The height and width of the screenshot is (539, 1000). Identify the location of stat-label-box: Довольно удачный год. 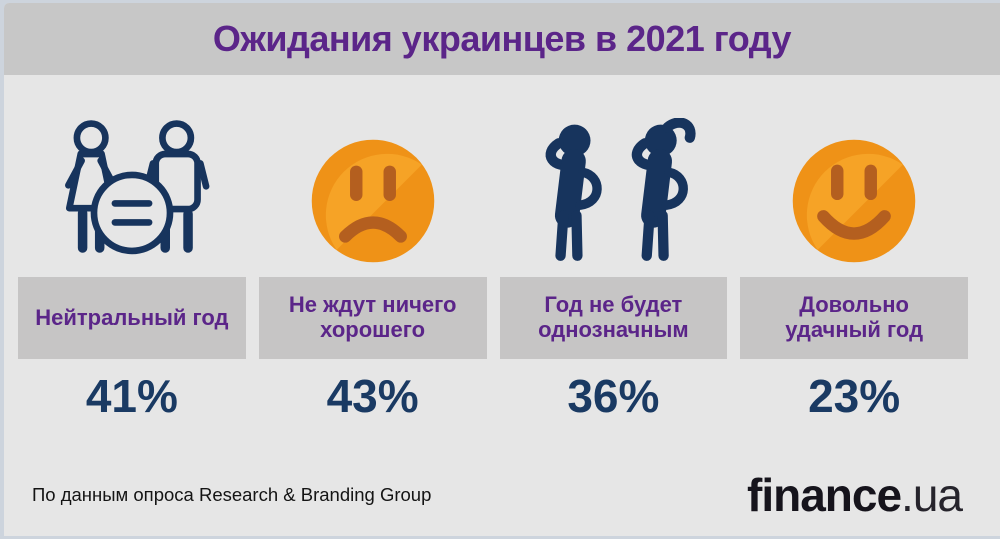
(854, 318).